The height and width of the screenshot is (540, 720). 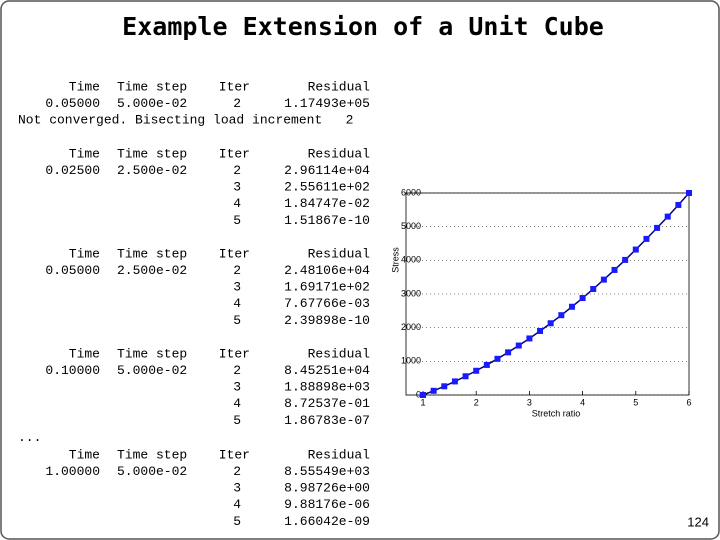 What do you see at coordinates (688, 402) in the screenshot?
I see `x-tick-label: 6` at bounding box center [688, 402].